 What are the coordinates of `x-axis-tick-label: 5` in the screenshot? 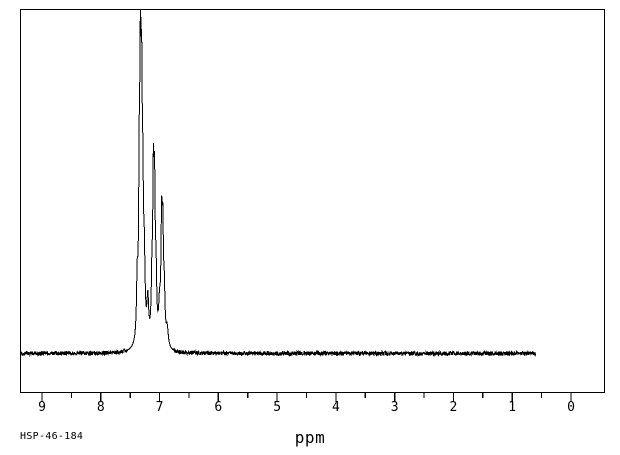 It's located at (277, 407).